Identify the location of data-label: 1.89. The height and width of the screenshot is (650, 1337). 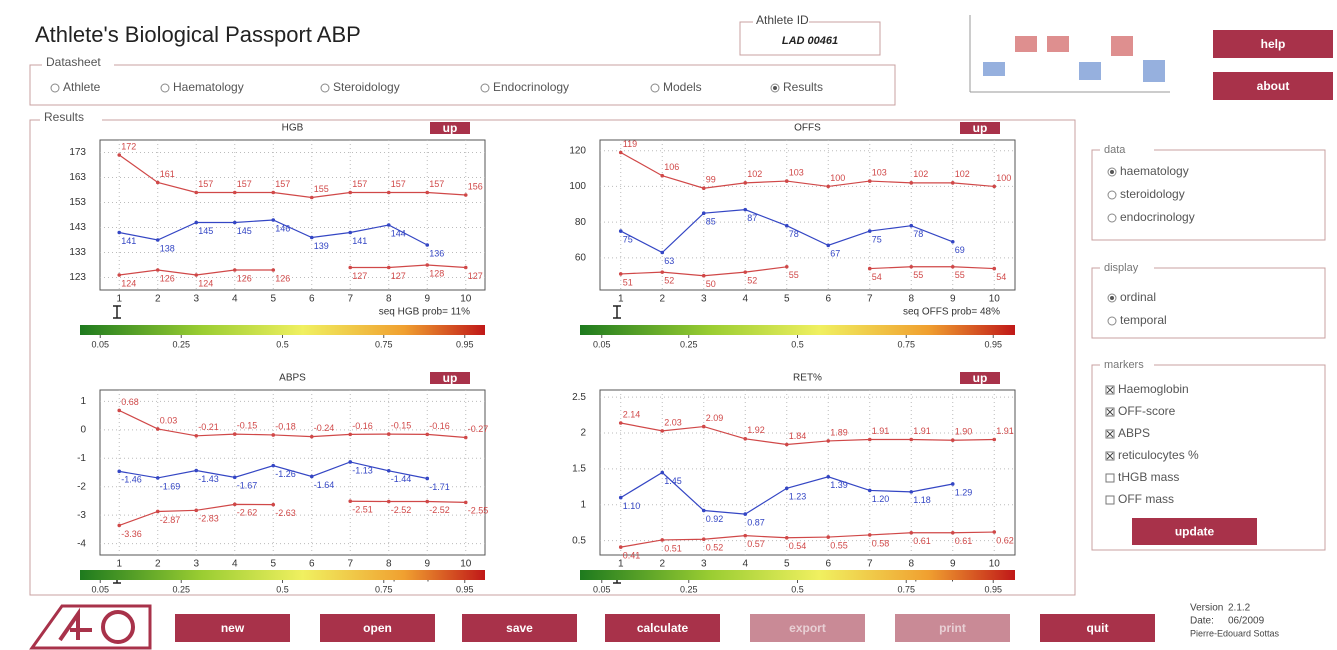
(839, 432).